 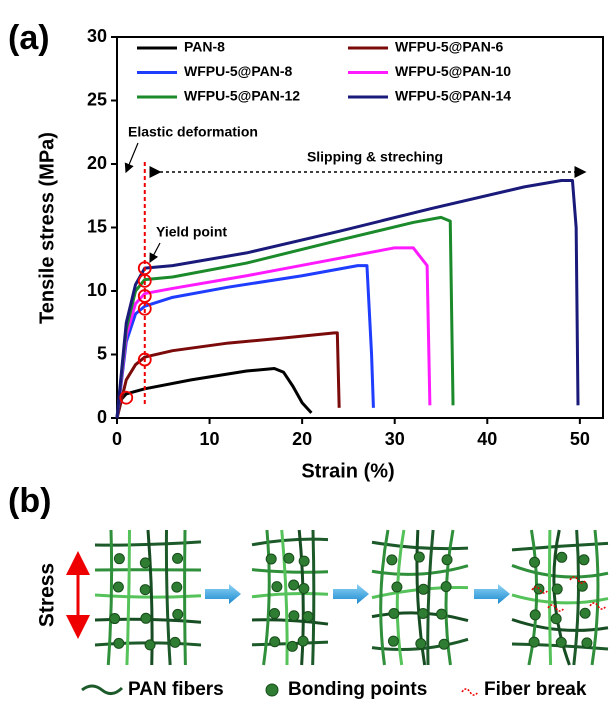 I want to click on annotation: Yield point, so click(x=191, y=232).